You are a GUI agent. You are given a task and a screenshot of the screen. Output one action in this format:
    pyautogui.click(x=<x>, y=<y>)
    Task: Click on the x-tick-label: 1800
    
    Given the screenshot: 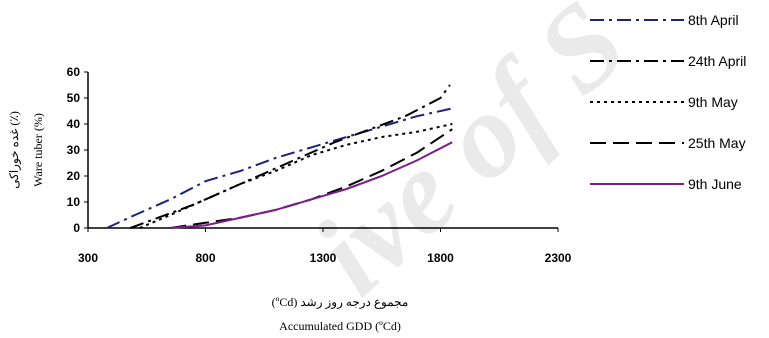 What is the action you would take?
    pyautogui.click(x=440, y=258)
    